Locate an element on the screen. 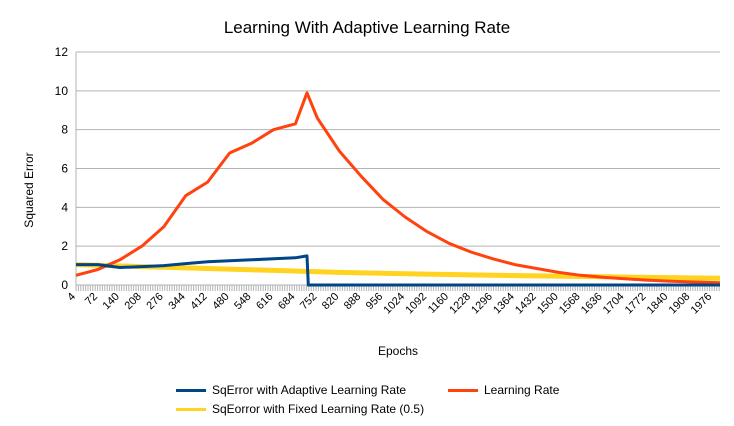 The width and height of the screenshot is (734, 426). x-tick-label: 1160 is located at coordinates (438, 303).